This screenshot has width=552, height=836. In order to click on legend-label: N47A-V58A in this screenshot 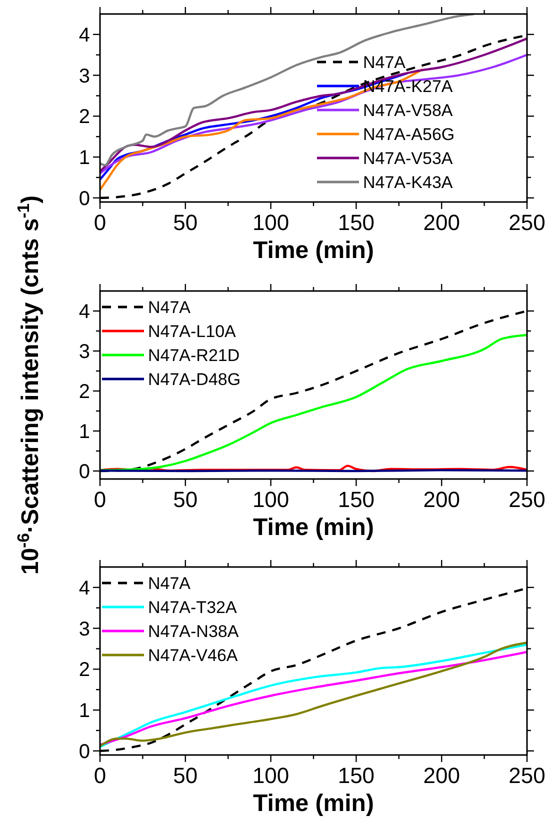, I will do `click(408, 110)`.